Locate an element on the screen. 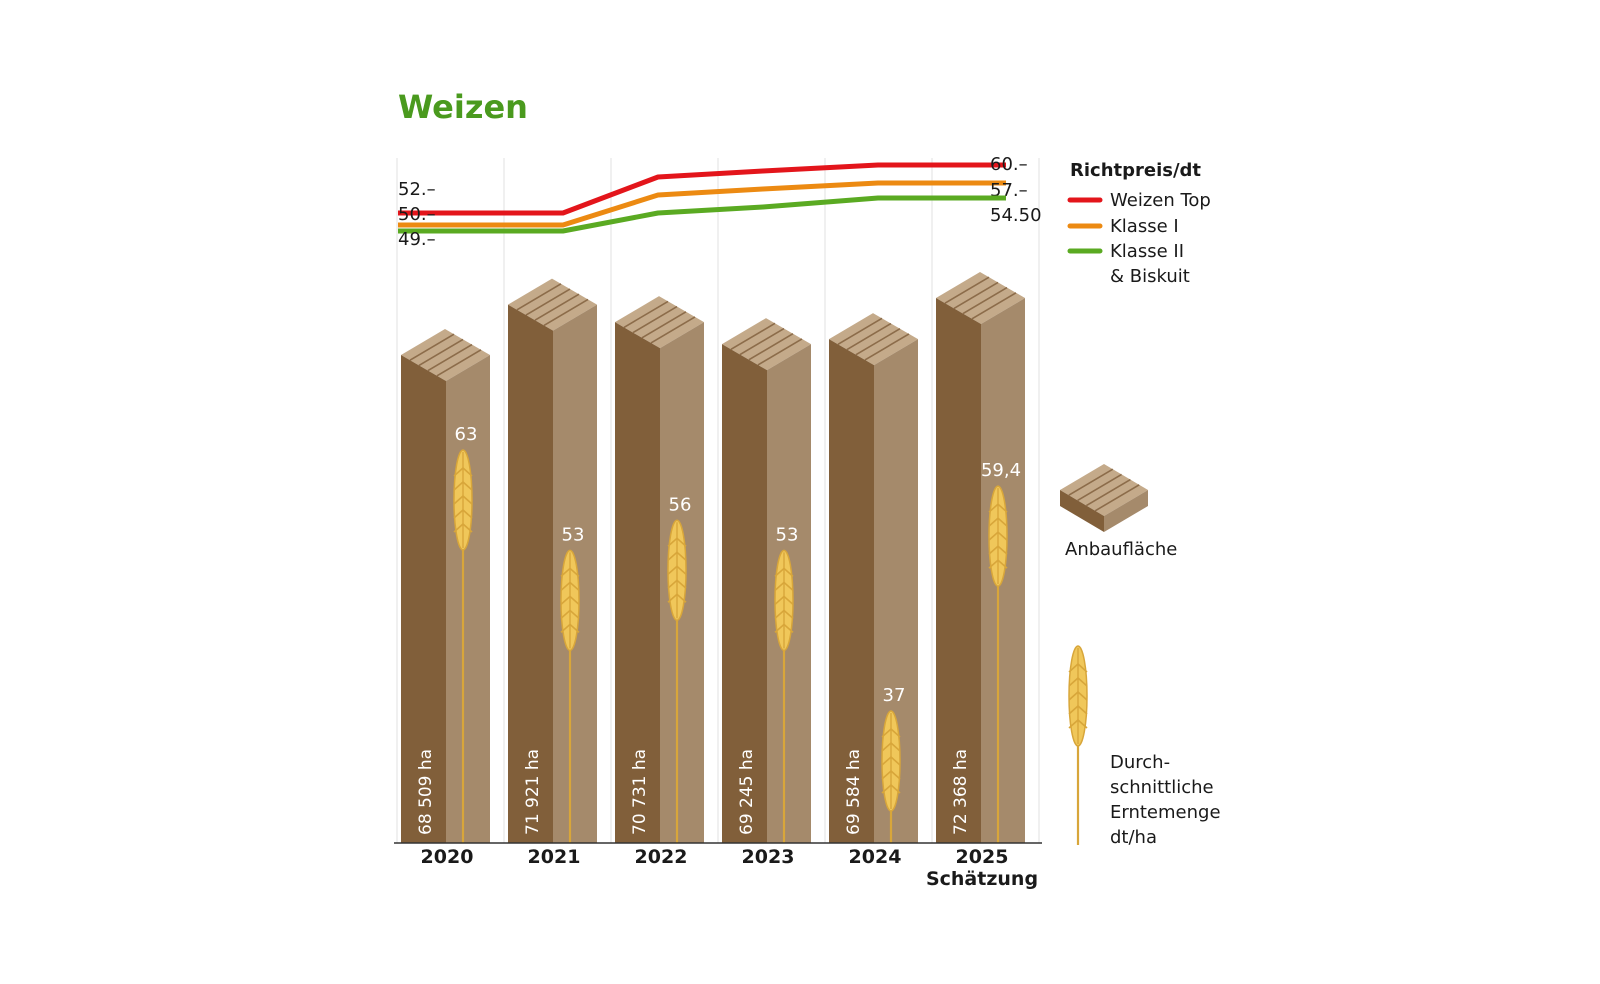  tile-front is located at coordinates (1082, 511).